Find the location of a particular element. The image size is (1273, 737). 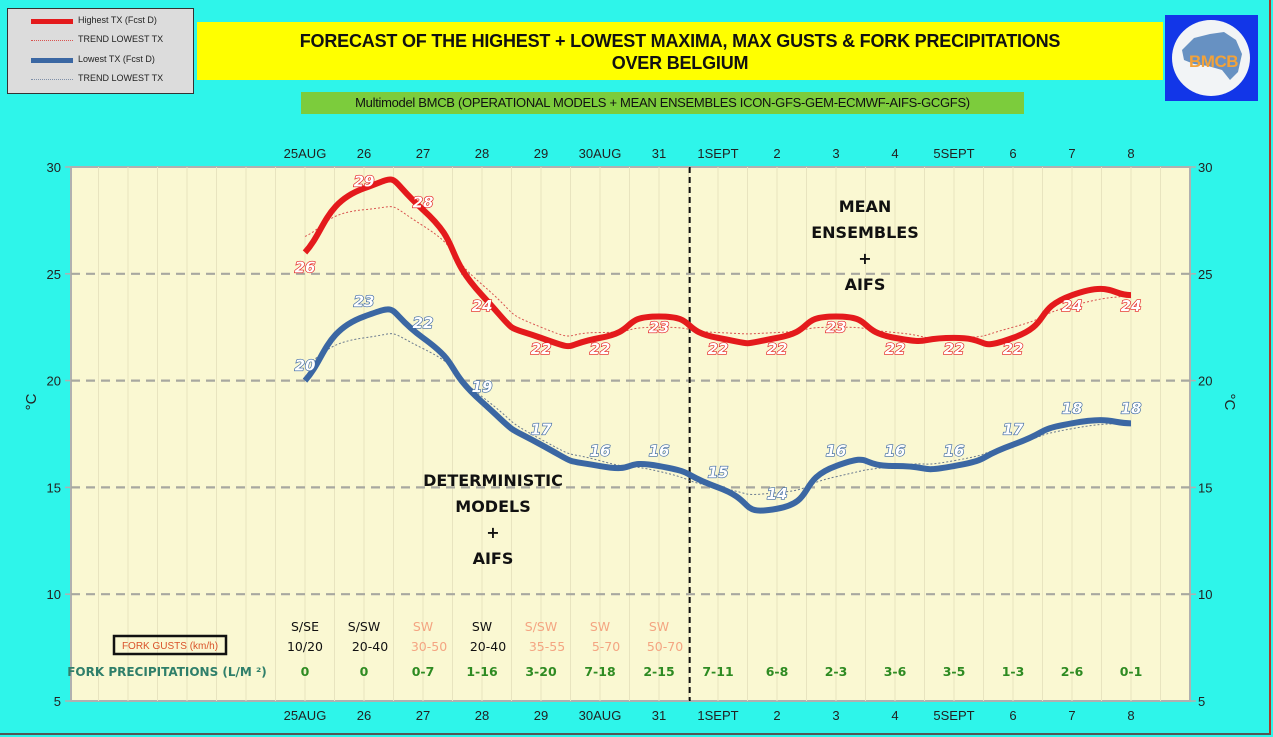

legend-item-highest: Highest TX (Fcst D) is located at coordinates (101, 22).